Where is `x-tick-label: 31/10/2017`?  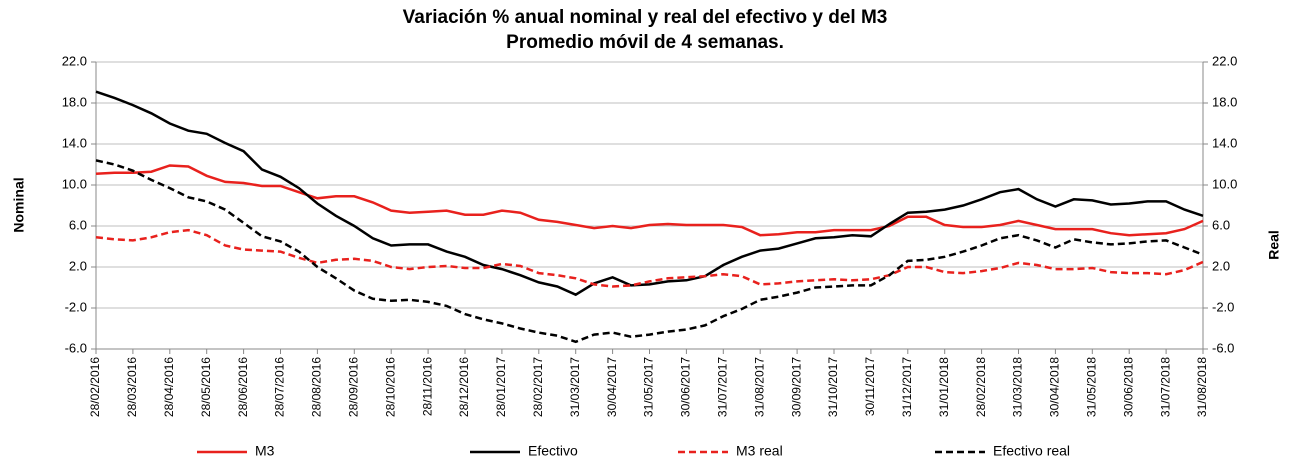
x-tick-label: 31/10/2017 is located at coordinates (833, 387).